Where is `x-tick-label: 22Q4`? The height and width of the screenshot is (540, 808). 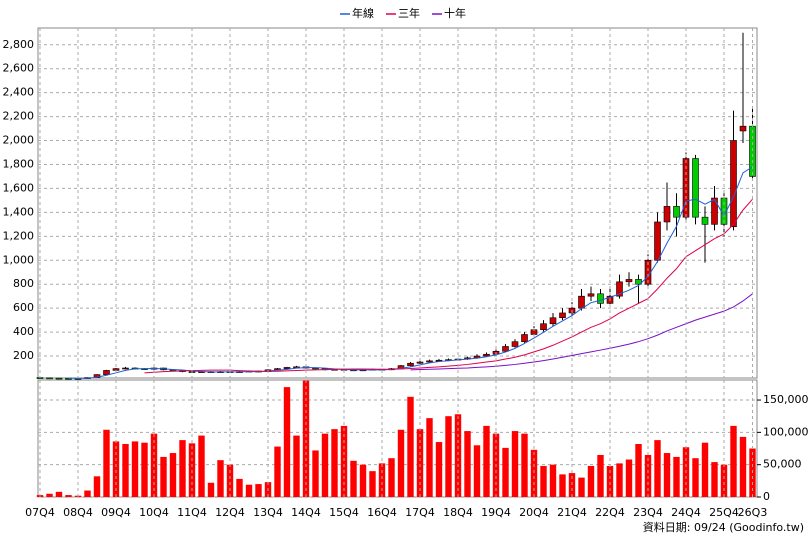 x-tick-label: 22Q4 is located at coordinates (610, 512).